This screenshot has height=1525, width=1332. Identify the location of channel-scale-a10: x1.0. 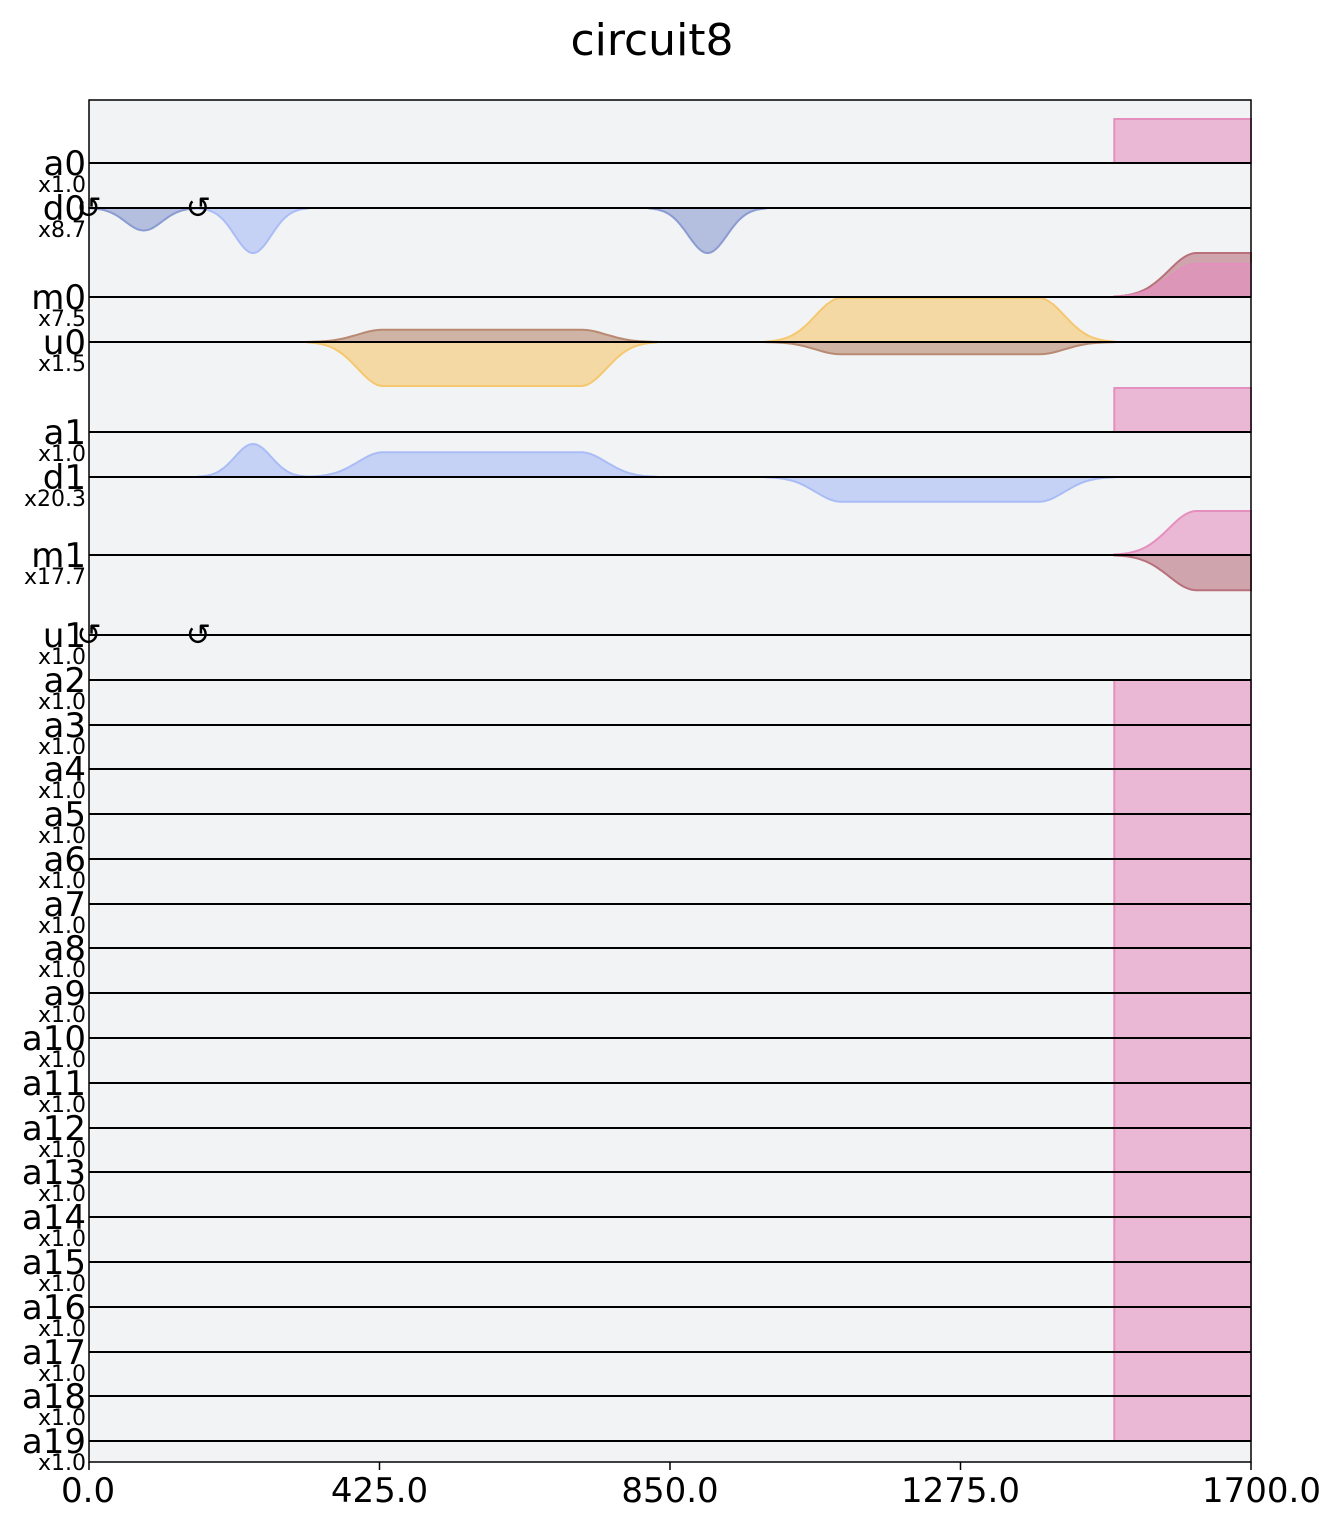
(62, 1060).